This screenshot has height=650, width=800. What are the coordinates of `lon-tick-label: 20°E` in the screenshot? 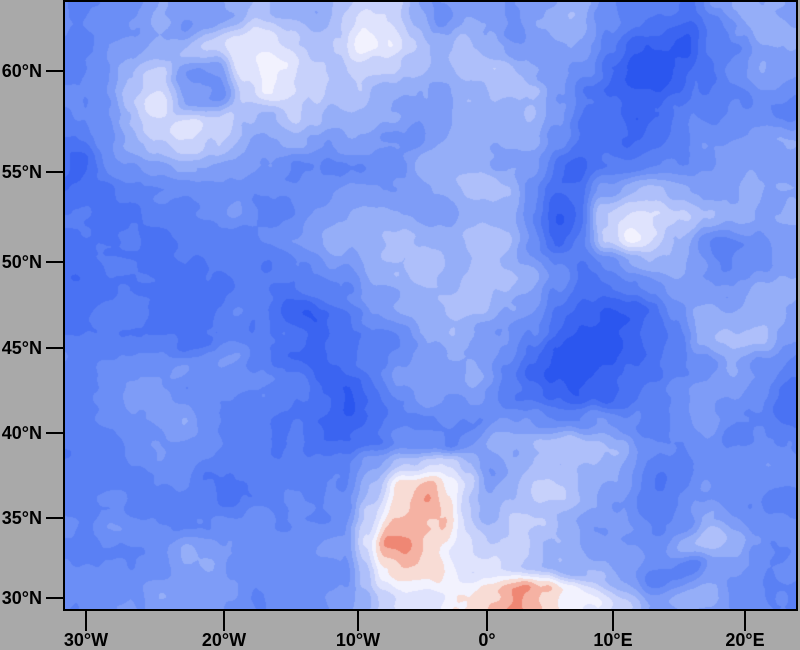 It's located at (745, 640).